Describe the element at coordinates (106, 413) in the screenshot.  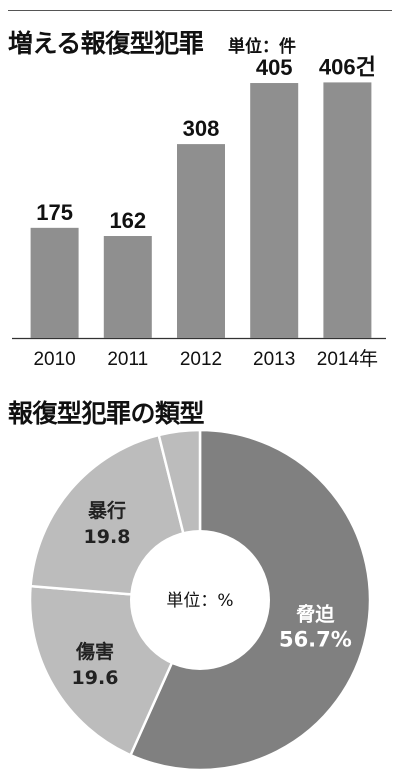
I see `pie-chart-title: 報復型犯罪の類型` at that location.